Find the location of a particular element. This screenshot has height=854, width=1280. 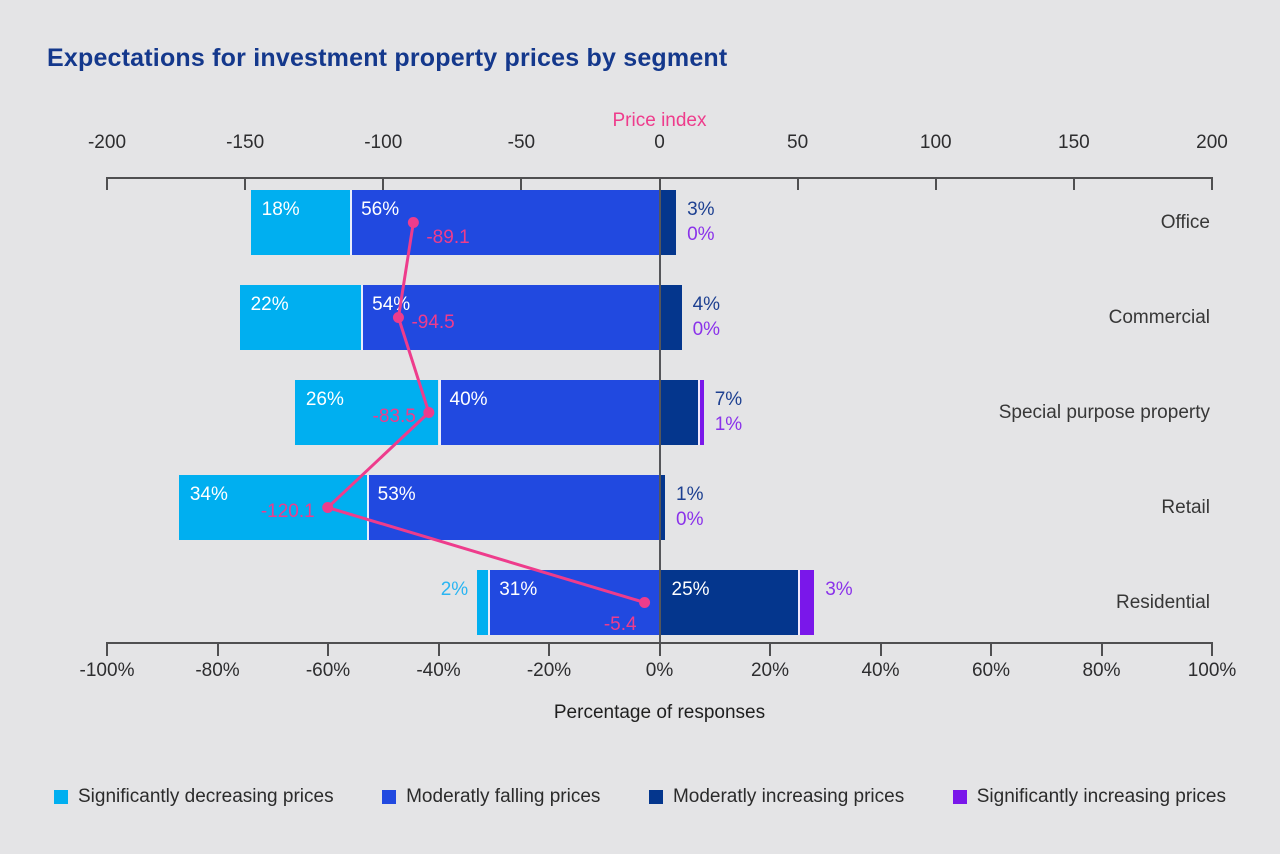

price-index-value-label: -120.1 is located at coordinates (287, 511).